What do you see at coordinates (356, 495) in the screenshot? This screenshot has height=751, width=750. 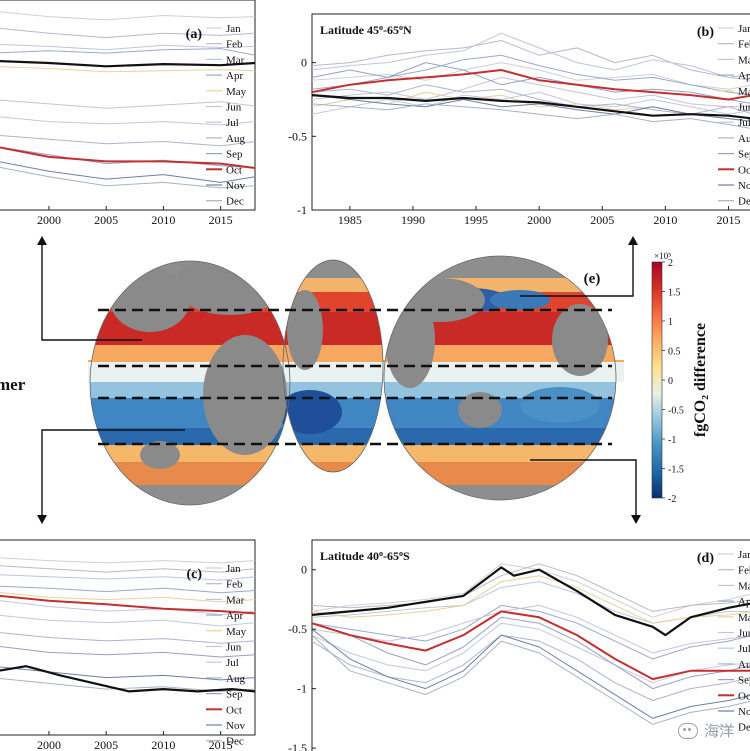 I see `map-band` at bounding box center [356, 495].